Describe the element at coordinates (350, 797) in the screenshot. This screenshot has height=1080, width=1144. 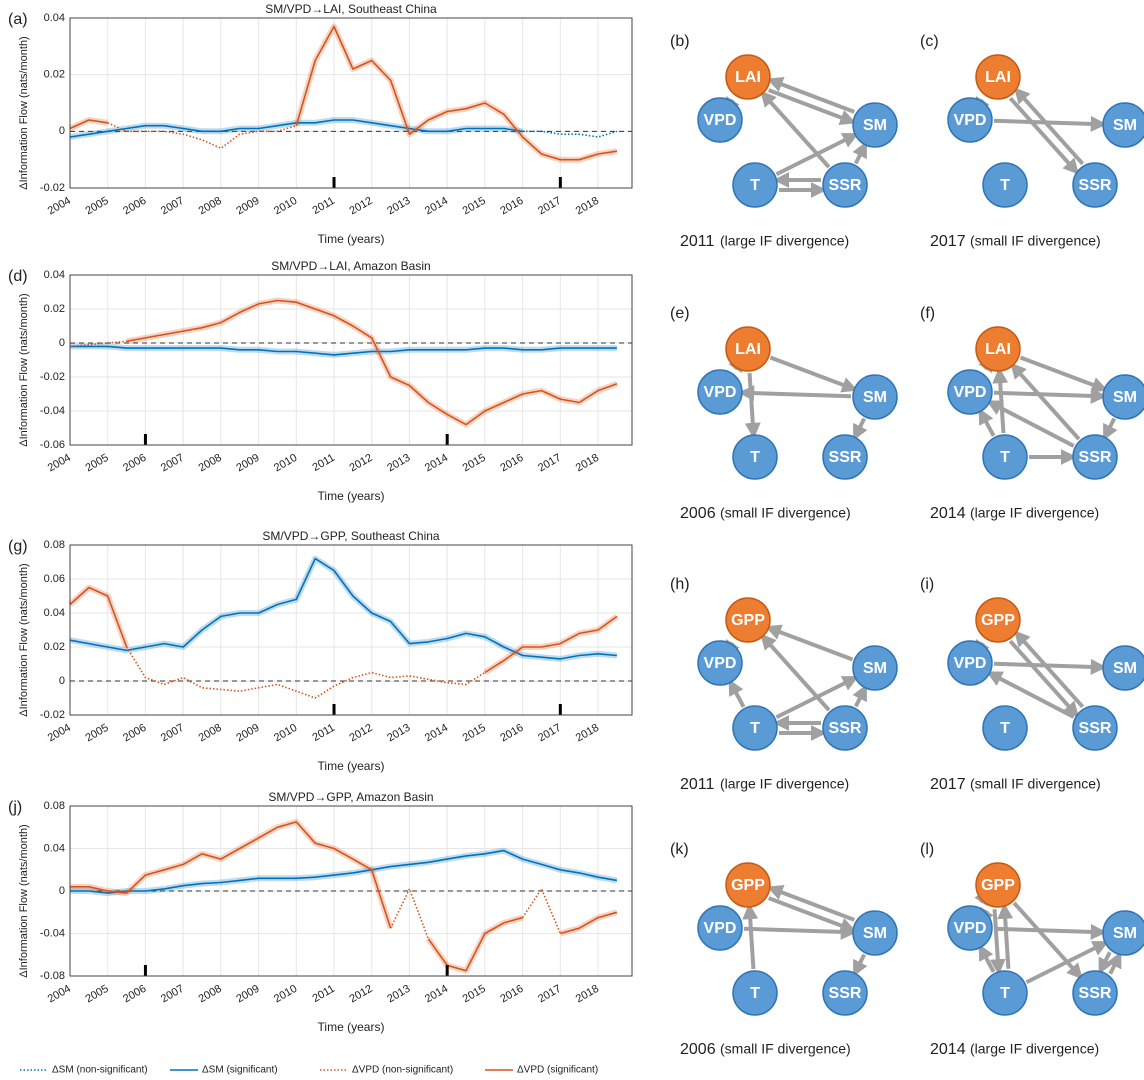
I see `chart-title: SM/VPD→GPP, Amazon Basin` at that location.